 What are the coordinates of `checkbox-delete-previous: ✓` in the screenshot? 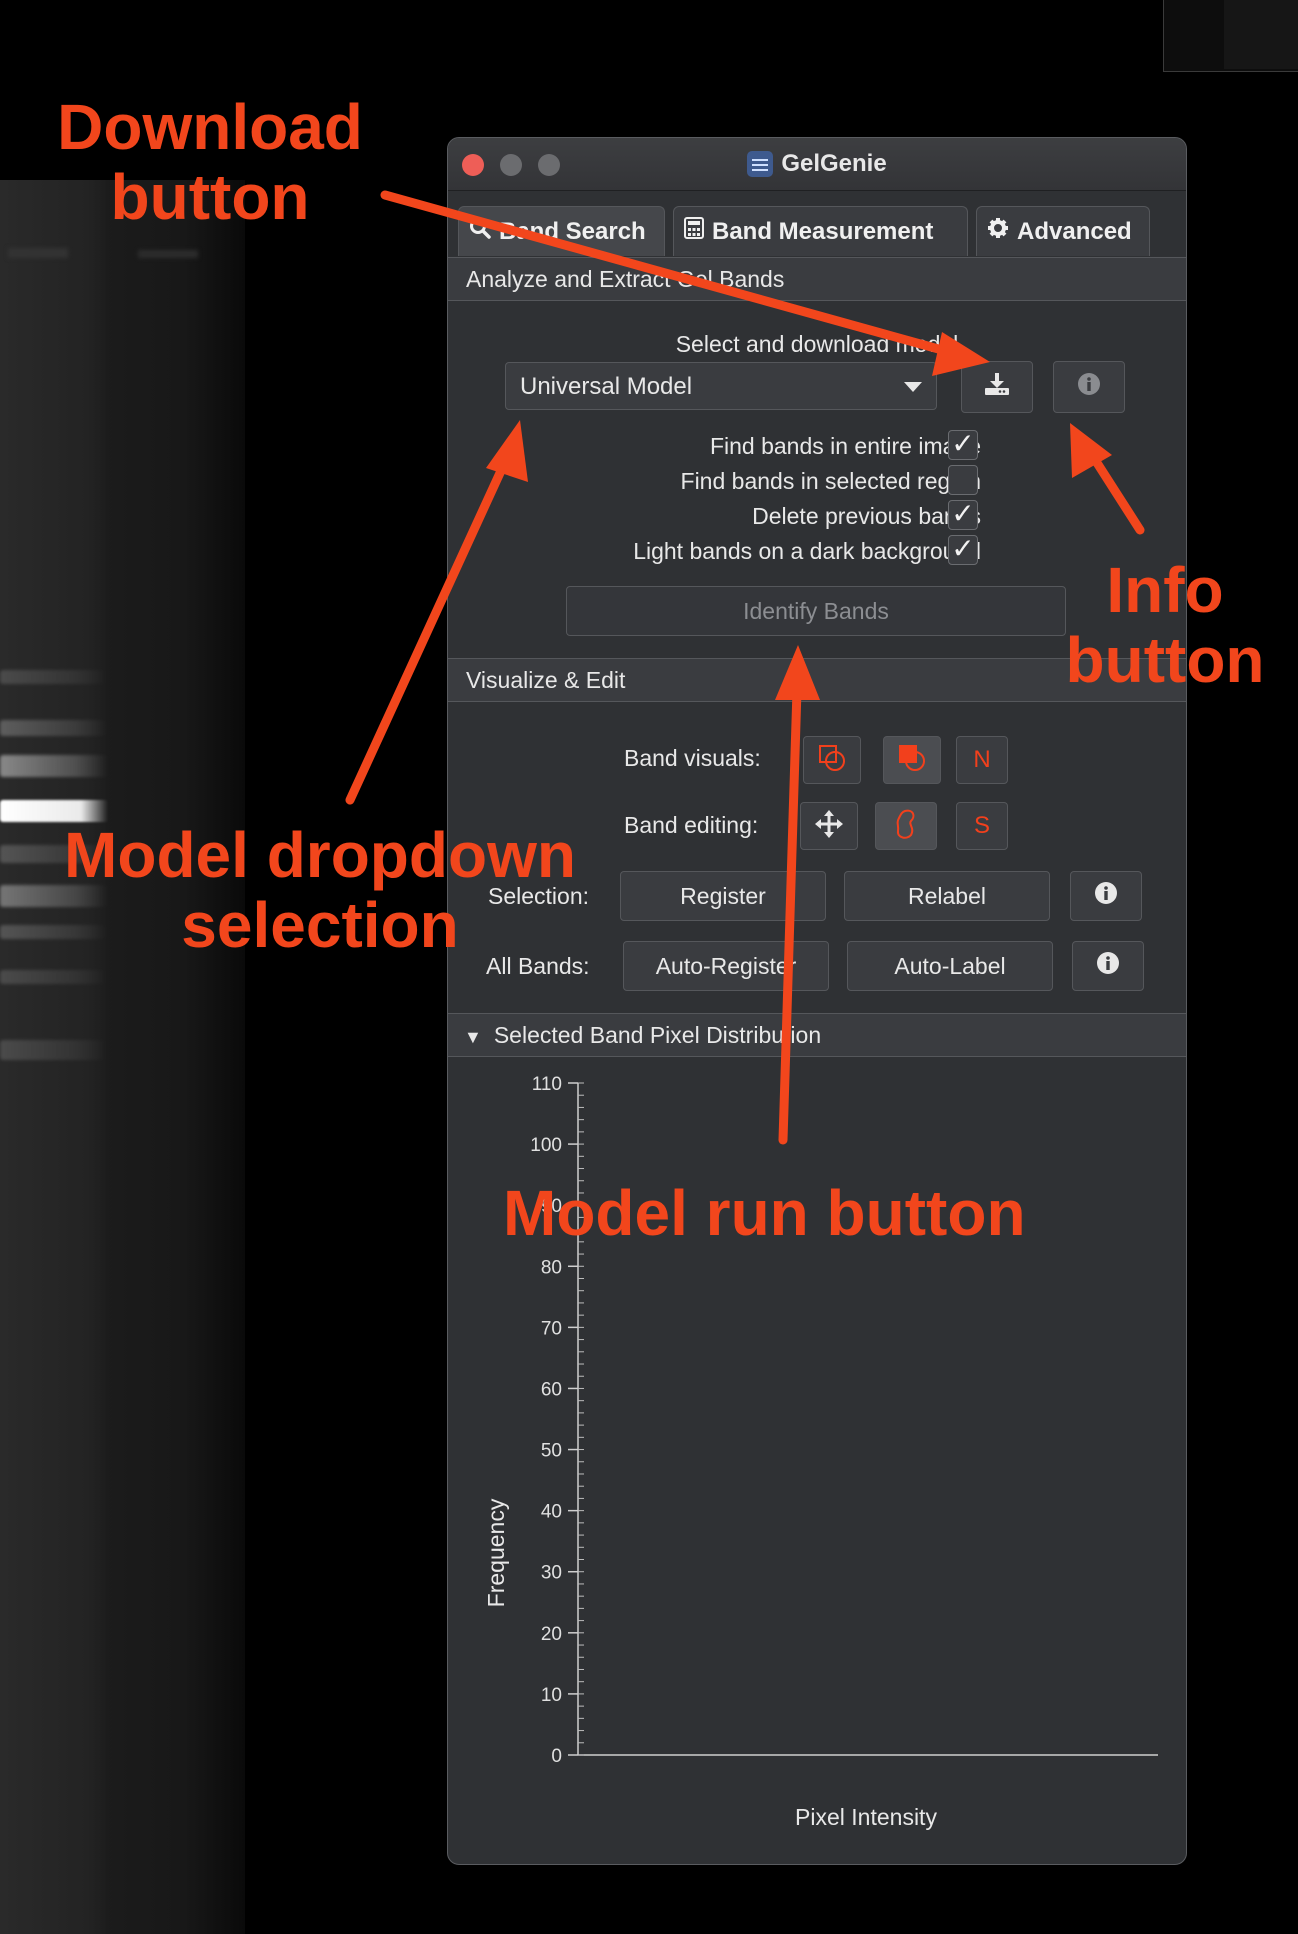 It's located at (963, 515).